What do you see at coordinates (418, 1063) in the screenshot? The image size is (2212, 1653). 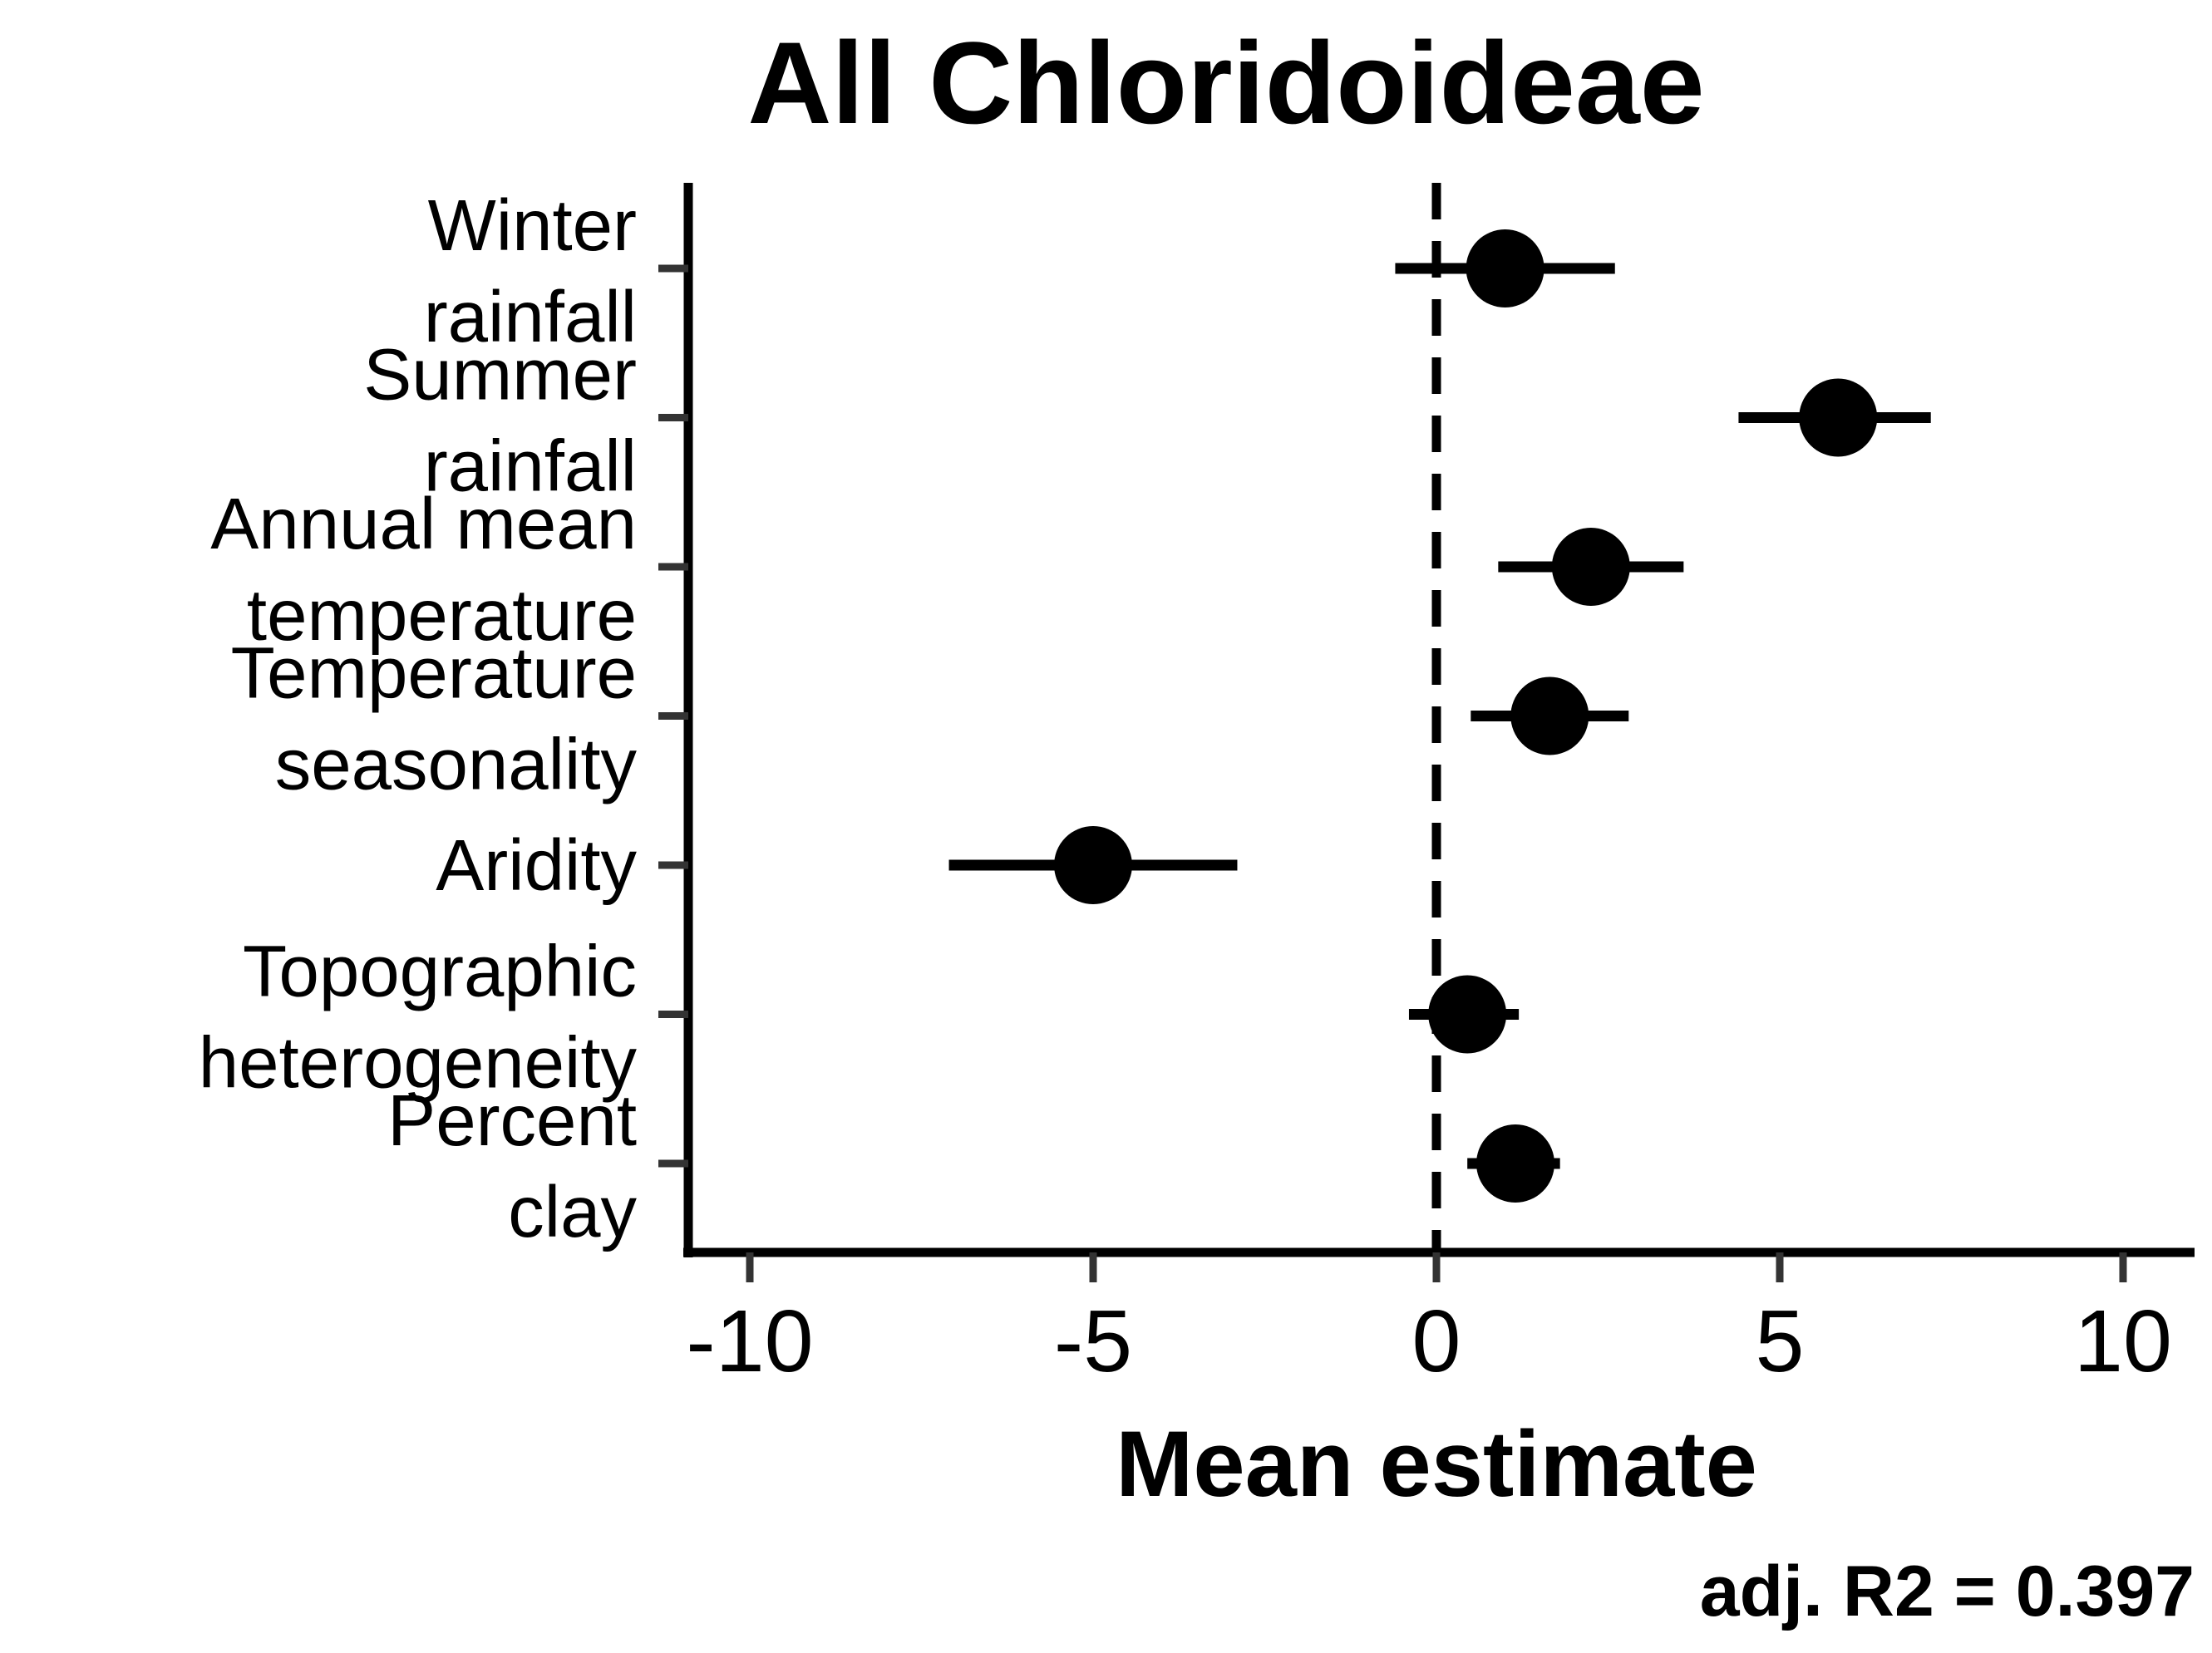 I see `y-tick-label-5-line-1: heterogeneity` at bounding box center [418, 1063].